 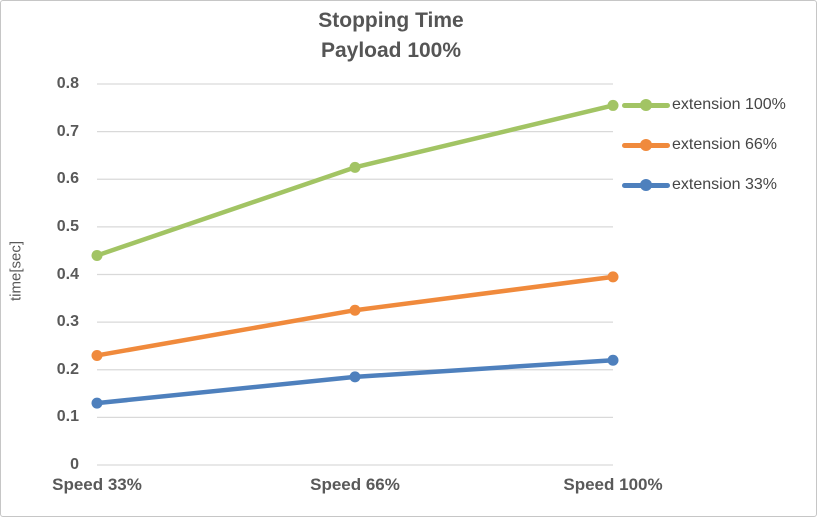 I want to click on legend-label: extension 66%, so click(x=724, y=144).